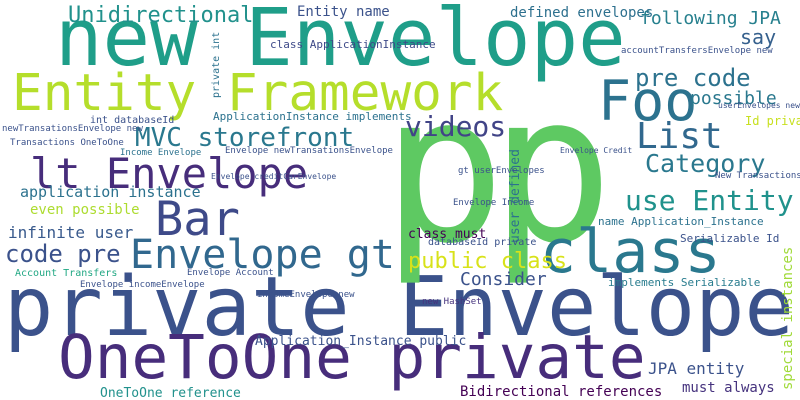 The height and width of the screenshot is (400, 800). Describe the element at coordinates (729, 238) in the screenshot. I see `word: Serializable Id` at that location.